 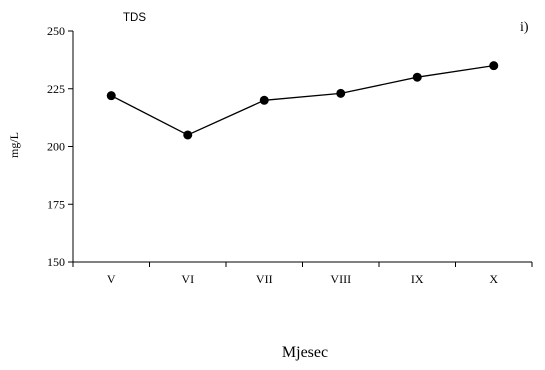 I want to click on y-axis-label: mg/L, so click(x=14, y=145).